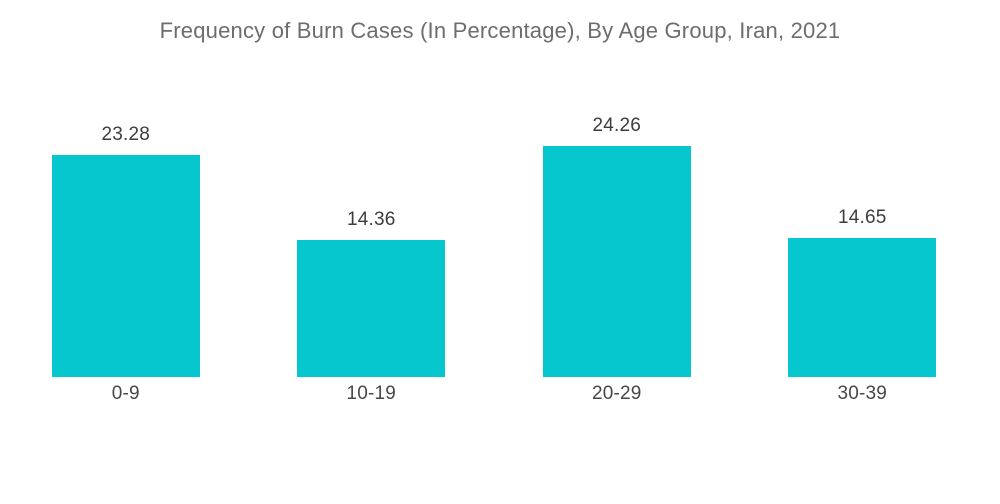 The width and height of the screenshot is (1000, 504). I want to click on value-label: 14.65, so click(862, 217).